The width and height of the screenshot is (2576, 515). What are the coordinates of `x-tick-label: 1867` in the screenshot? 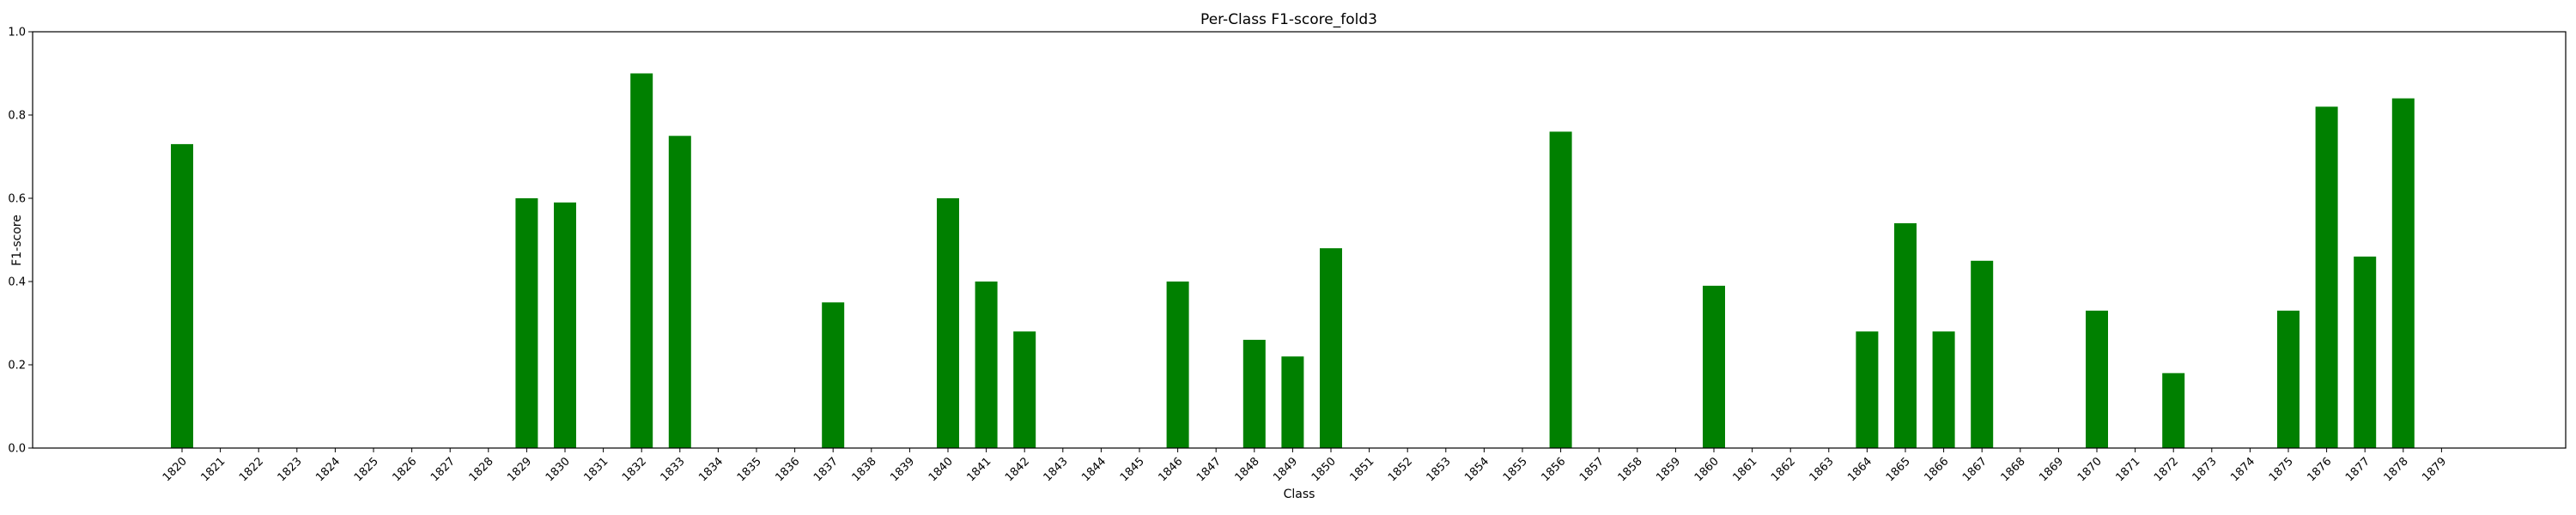 It's located at (1975, 469).